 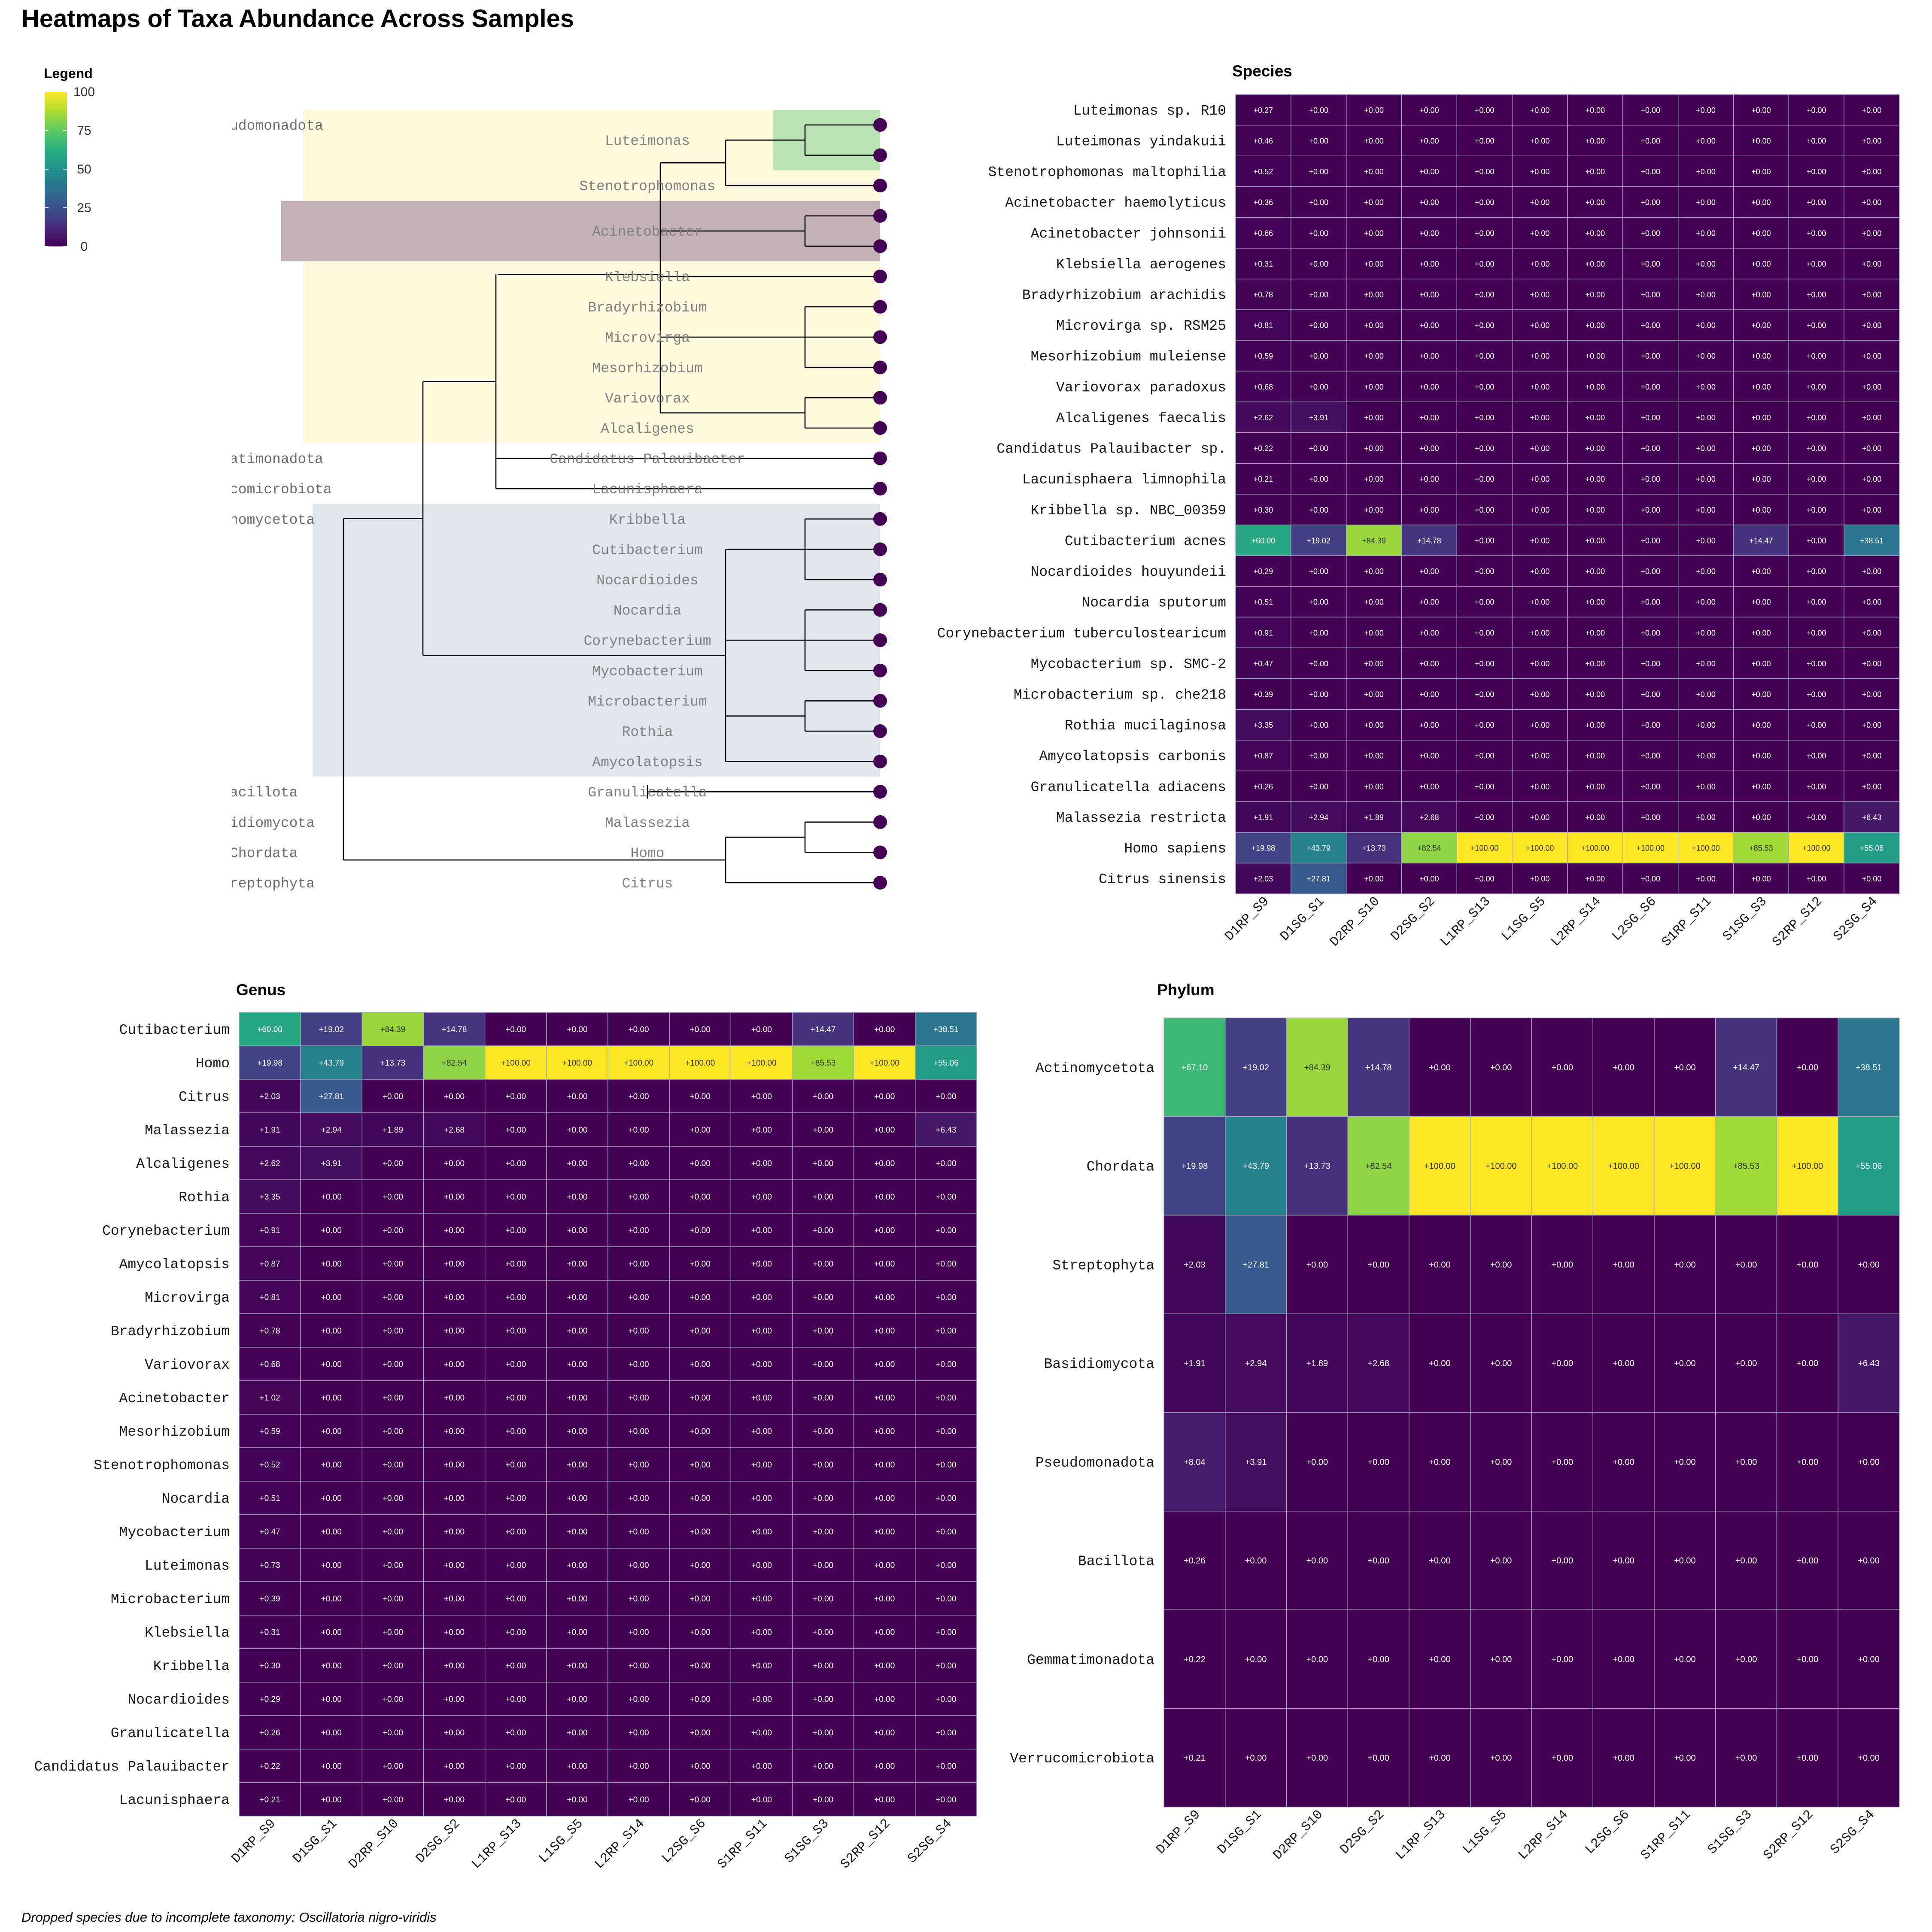 I want to click on heatmap-cell-label: +2.68, so click(x=1378, y=1363).